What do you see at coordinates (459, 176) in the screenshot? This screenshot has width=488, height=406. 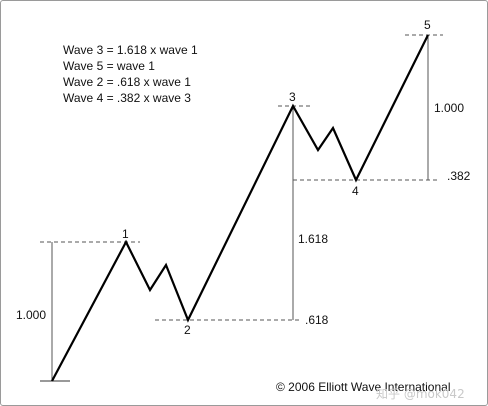 I see `ratio-wave-4: .382` at bounding box center [459, 176].